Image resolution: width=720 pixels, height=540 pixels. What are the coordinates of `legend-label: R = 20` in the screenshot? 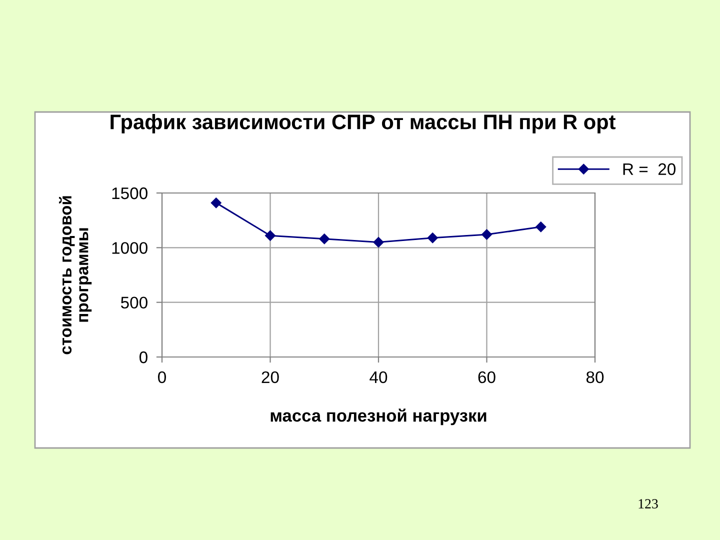 It's located at (649, 169).